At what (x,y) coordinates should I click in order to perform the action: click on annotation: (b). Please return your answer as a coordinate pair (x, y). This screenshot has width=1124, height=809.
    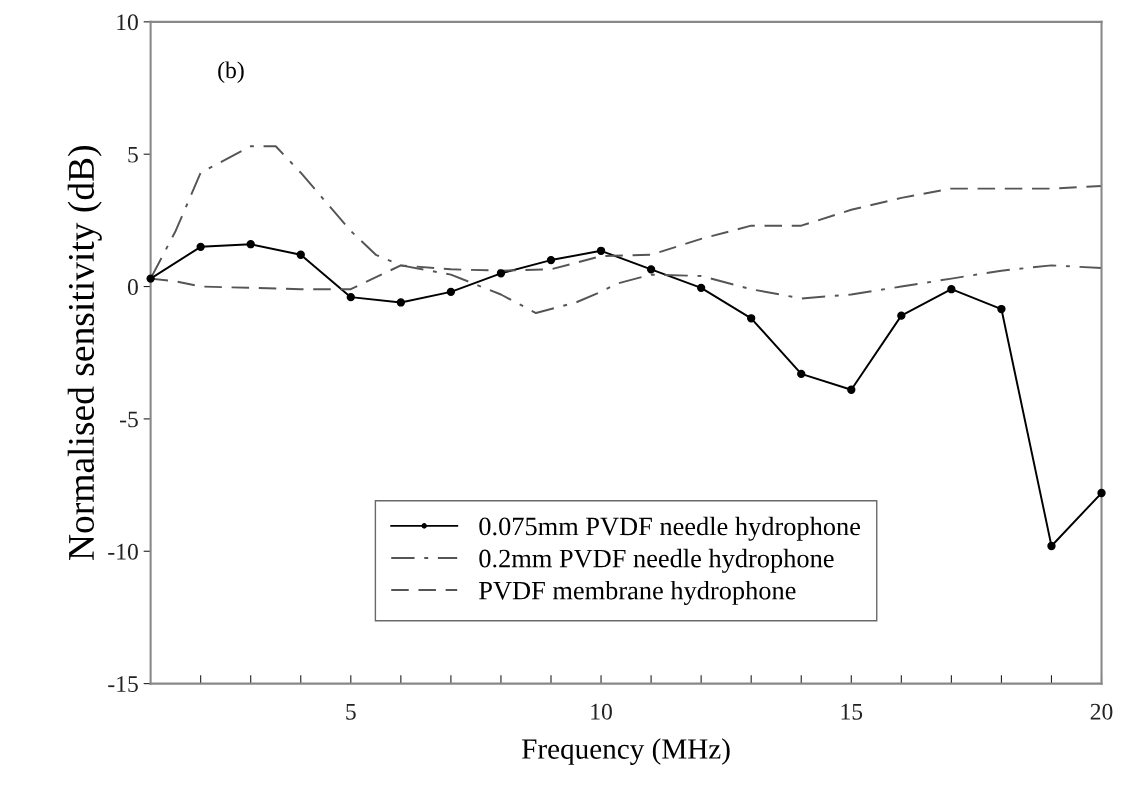
    Looking at the image, I should click on (231, 72).